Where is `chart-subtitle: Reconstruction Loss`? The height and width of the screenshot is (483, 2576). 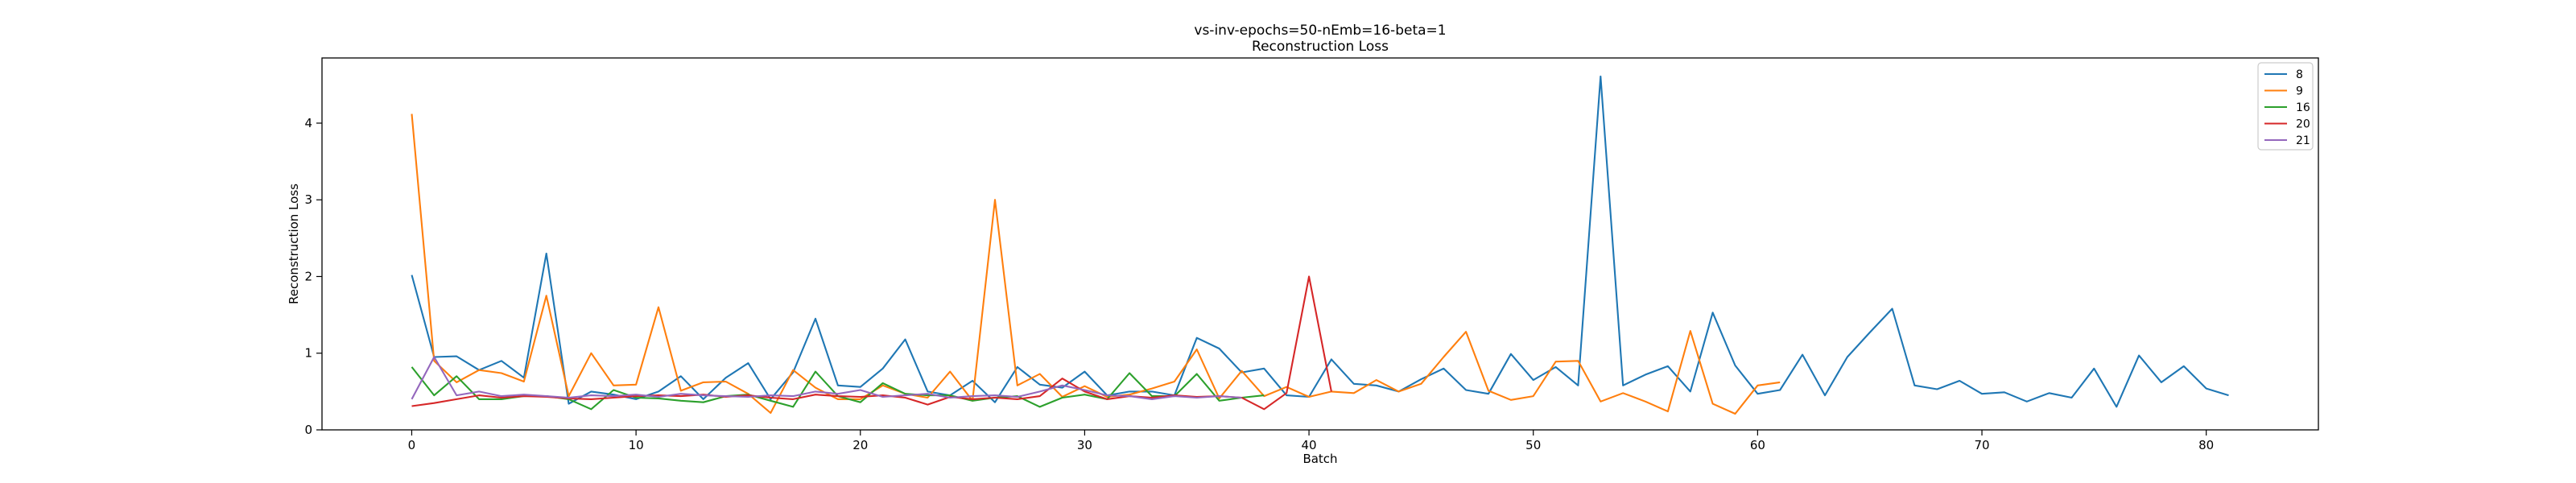
chart-subtitle: Reconstruction Loss is located at coordinates (1320, 47).